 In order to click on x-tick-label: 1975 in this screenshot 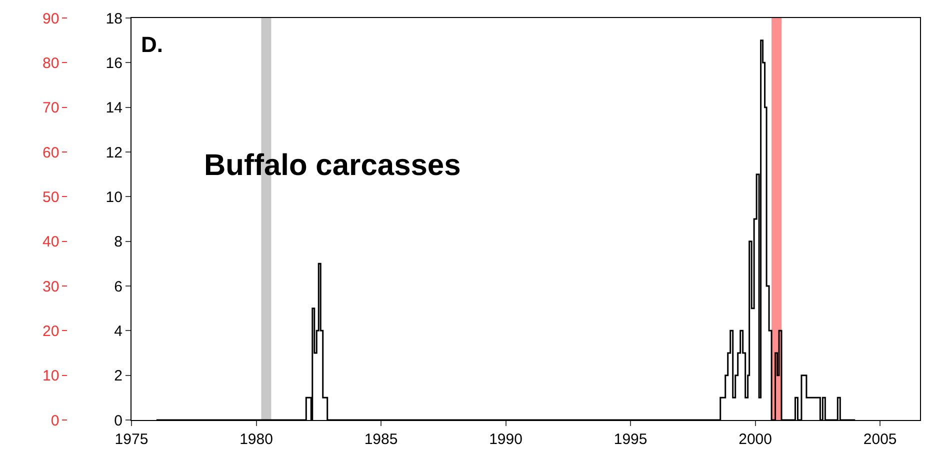, I will do `click(131, 439)`.